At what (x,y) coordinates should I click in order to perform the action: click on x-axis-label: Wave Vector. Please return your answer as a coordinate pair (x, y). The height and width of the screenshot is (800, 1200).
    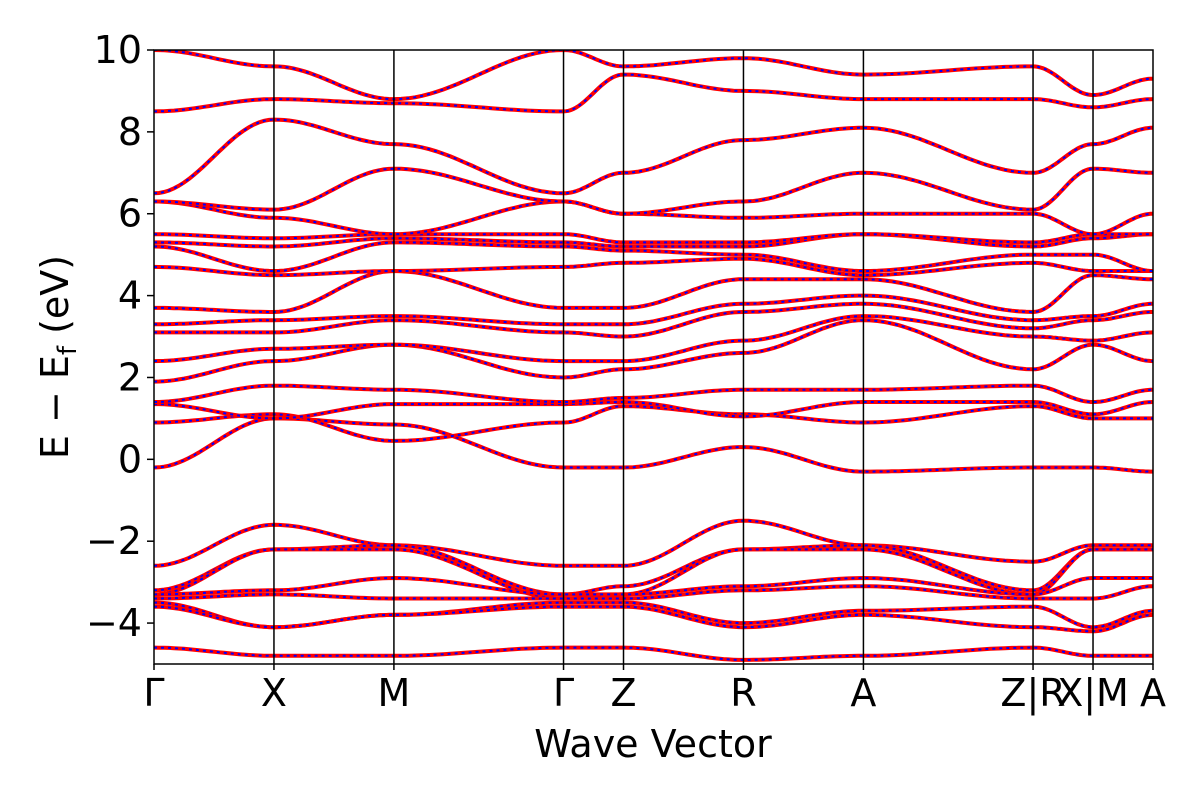
    Looking at the image, I should click on (653, 744).